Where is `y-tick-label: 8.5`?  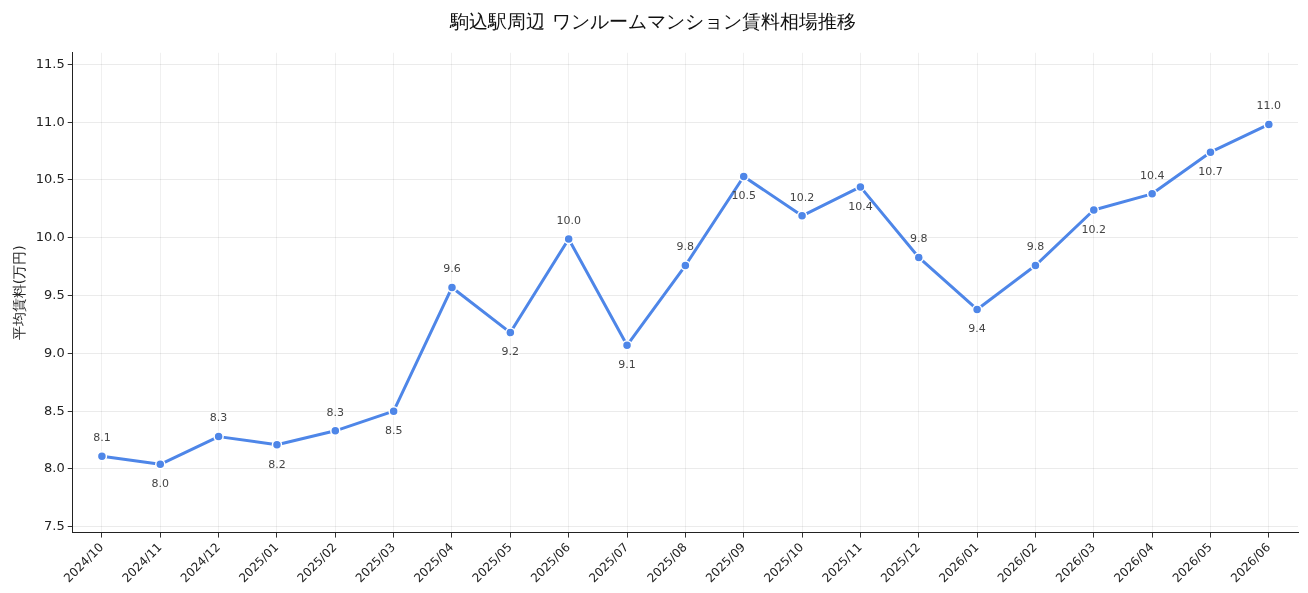
y-tick-label: 8.5 is located at coordinates (54, 410).